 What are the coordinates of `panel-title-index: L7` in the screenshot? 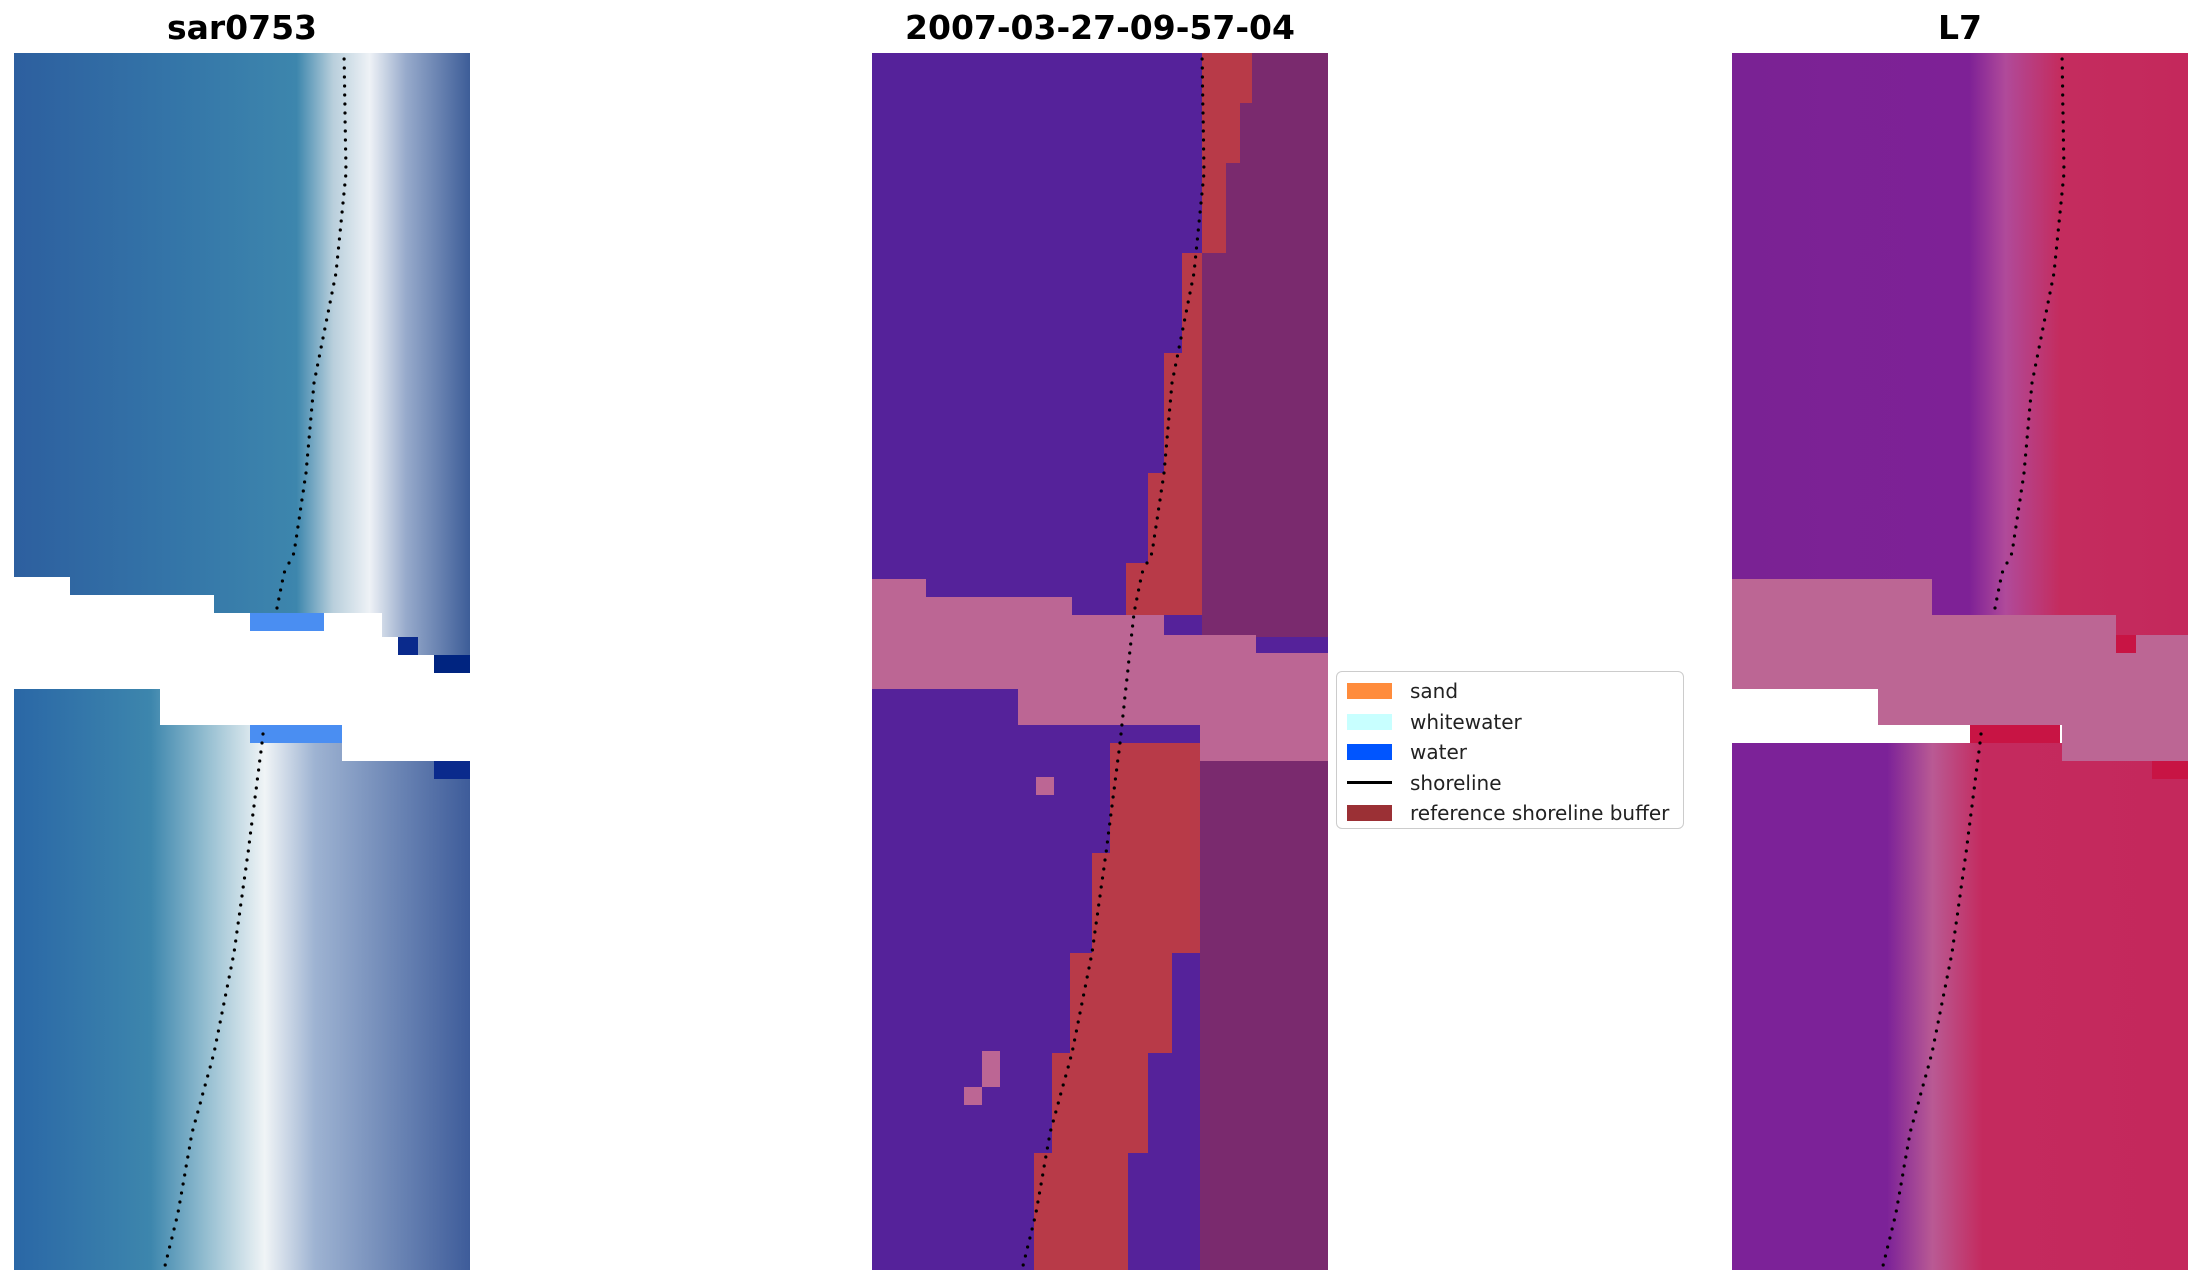 It's located at (1960, 27).